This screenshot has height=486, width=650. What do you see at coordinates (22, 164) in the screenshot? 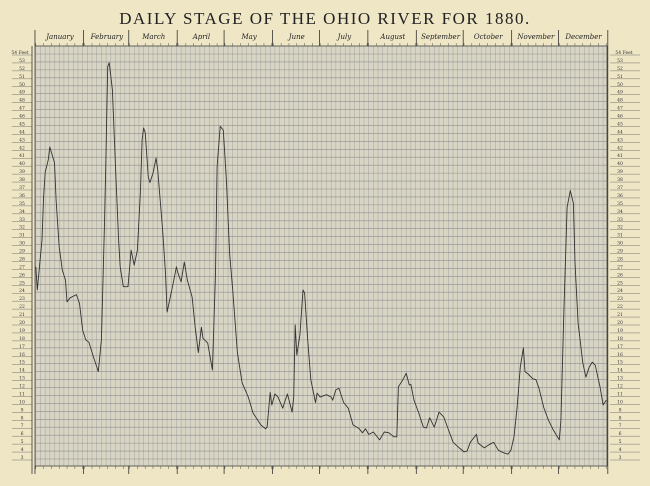
I see `y-tick-label-left: 40` at bounding box center [22, 164].